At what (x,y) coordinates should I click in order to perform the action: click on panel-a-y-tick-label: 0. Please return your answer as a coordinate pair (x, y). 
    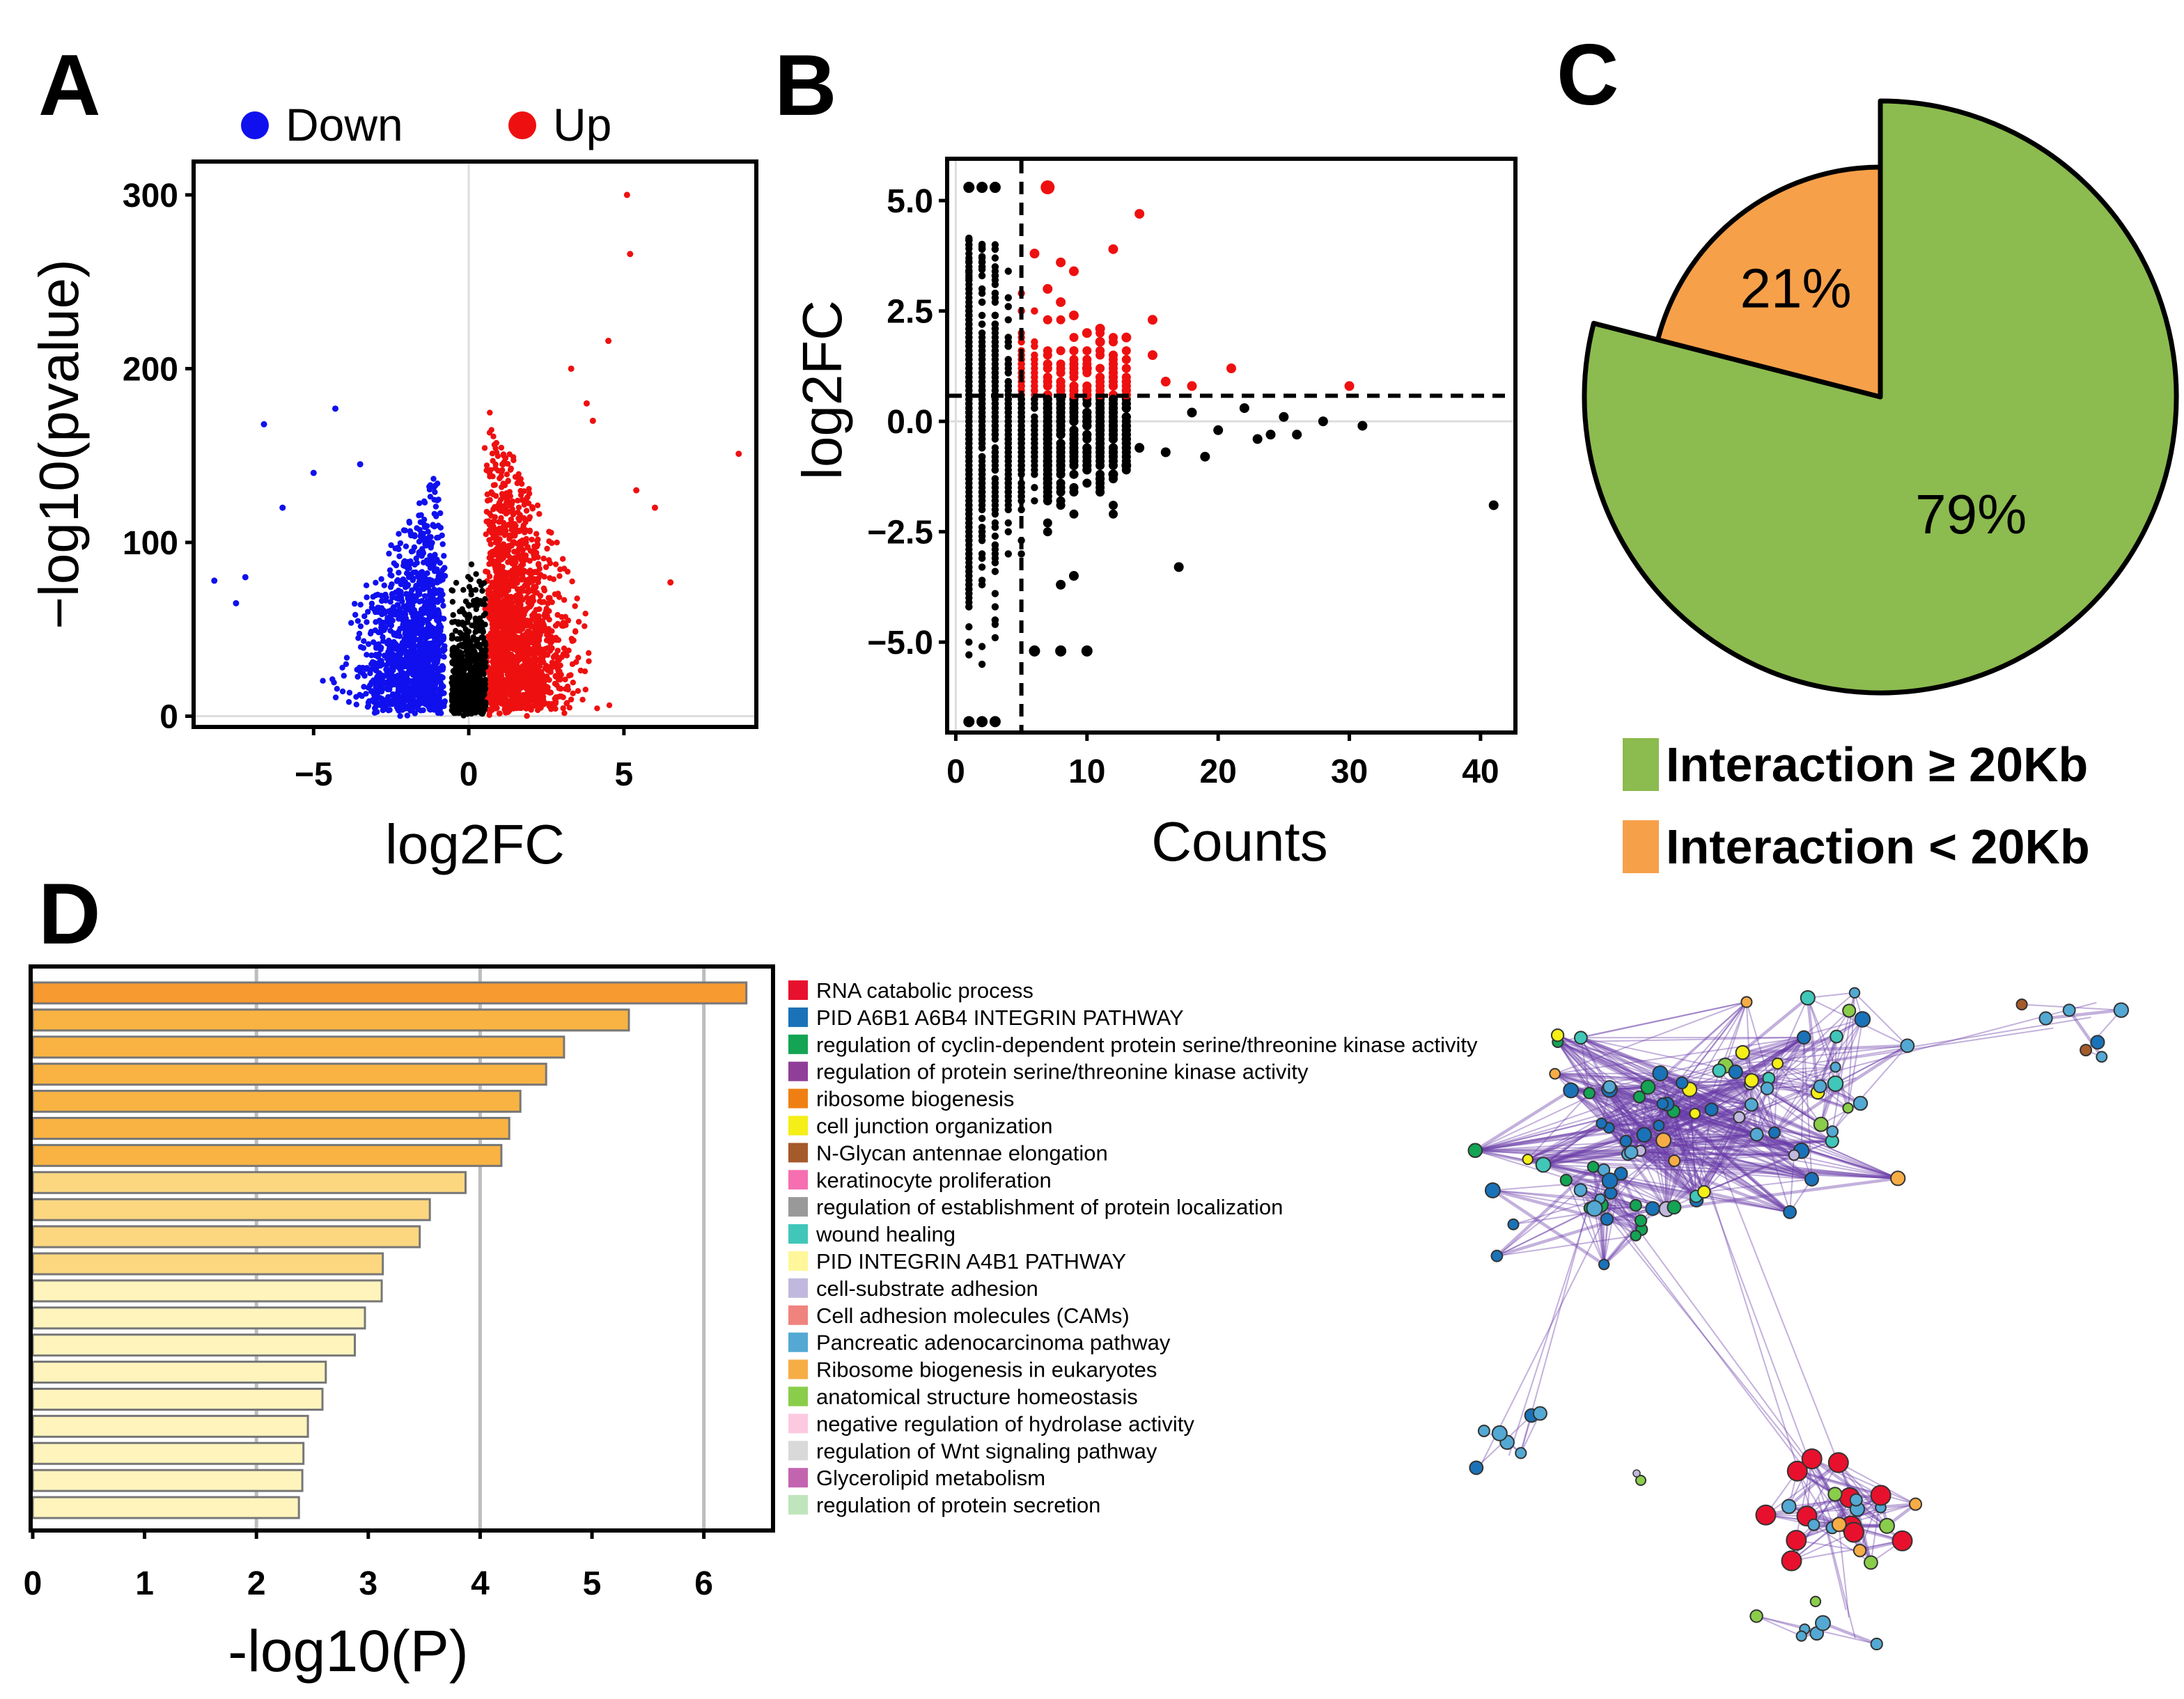
    Looking at the image, I should click on (168, 717).